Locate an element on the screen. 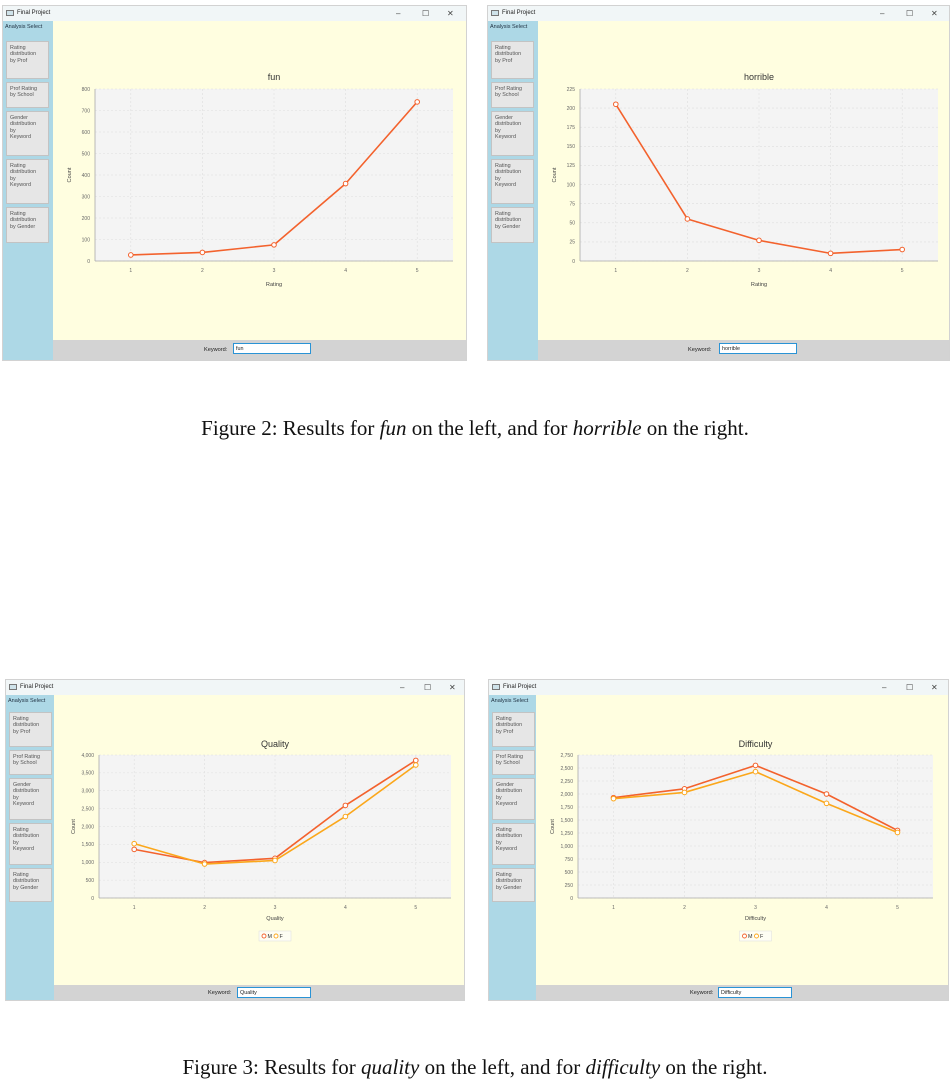  x-tick-label: 2 is located at coordinates (684, 908).